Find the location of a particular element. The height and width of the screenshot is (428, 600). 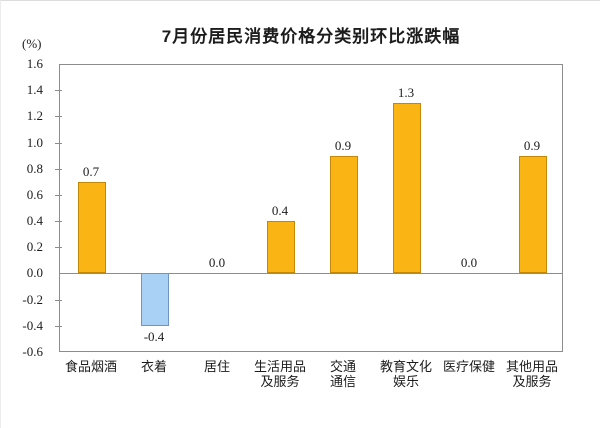

y-tick-label: 1.2 is located at coordinates (34, 115).